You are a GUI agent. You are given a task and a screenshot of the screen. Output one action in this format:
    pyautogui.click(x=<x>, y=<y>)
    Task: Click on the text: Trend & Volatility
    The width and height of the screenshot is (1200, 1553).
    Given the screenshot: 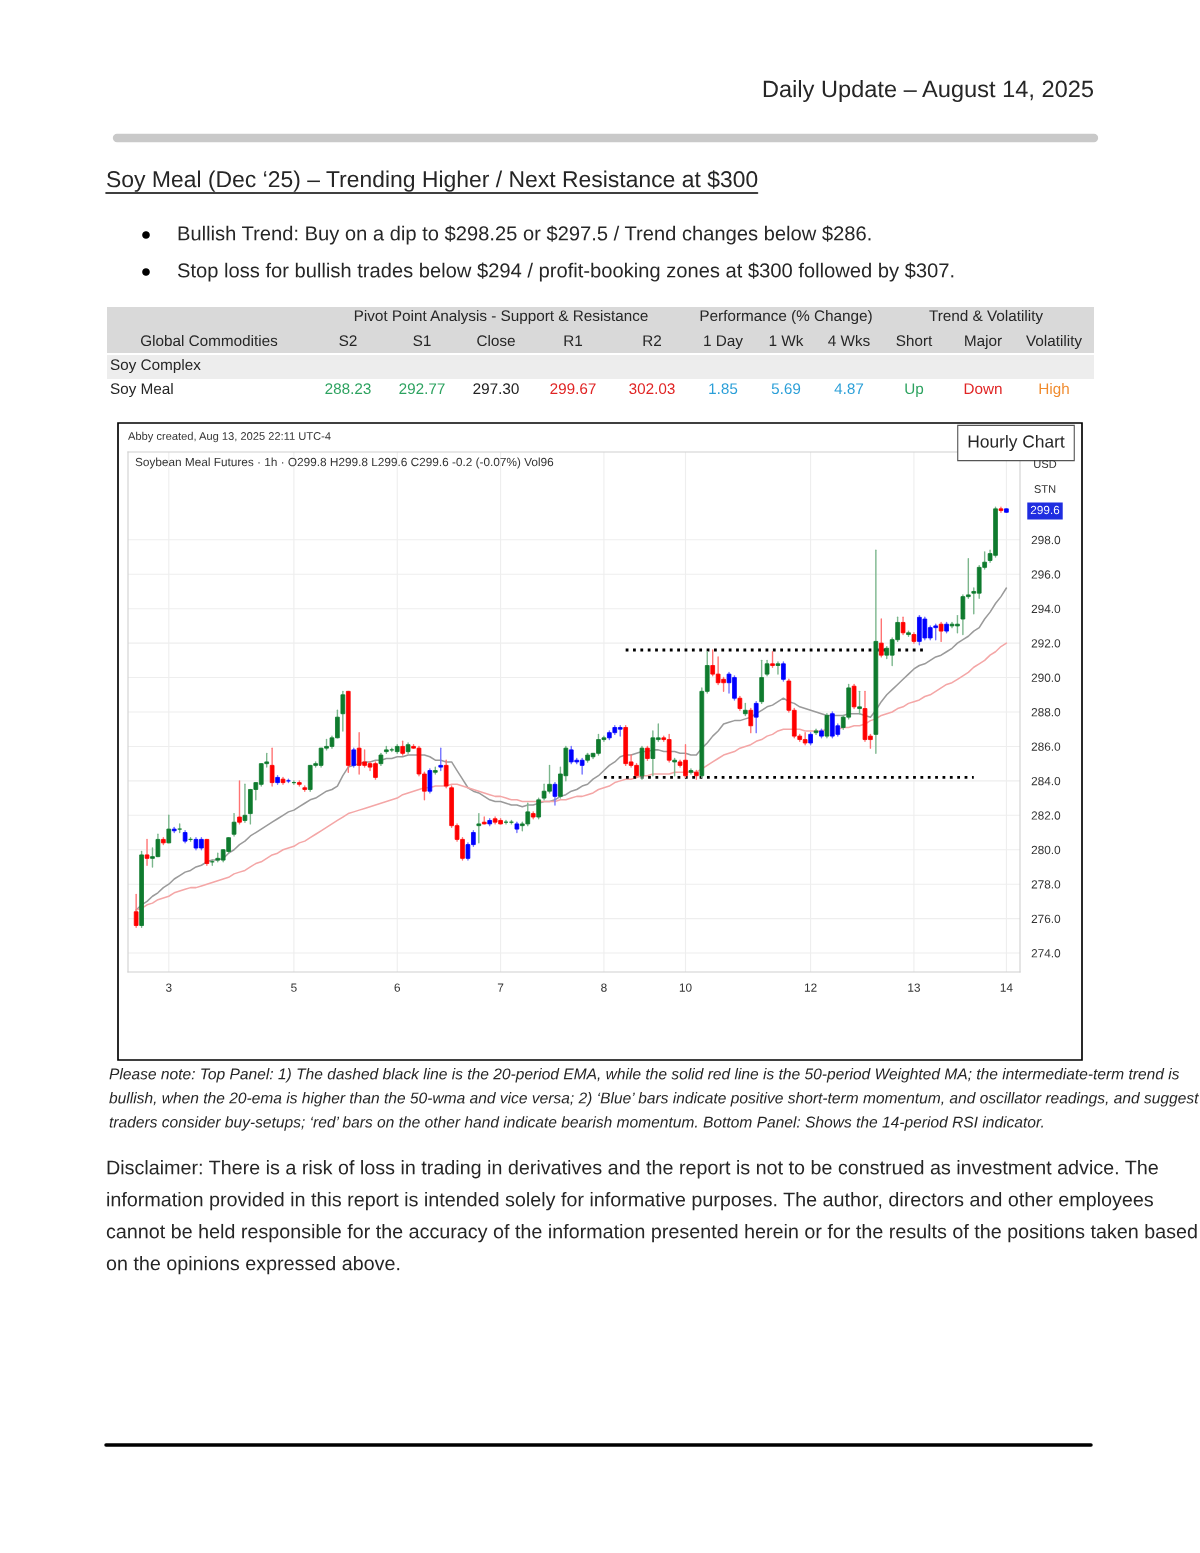 What is the action you would take?
    pyautogui.click(x=986, y=317)
    